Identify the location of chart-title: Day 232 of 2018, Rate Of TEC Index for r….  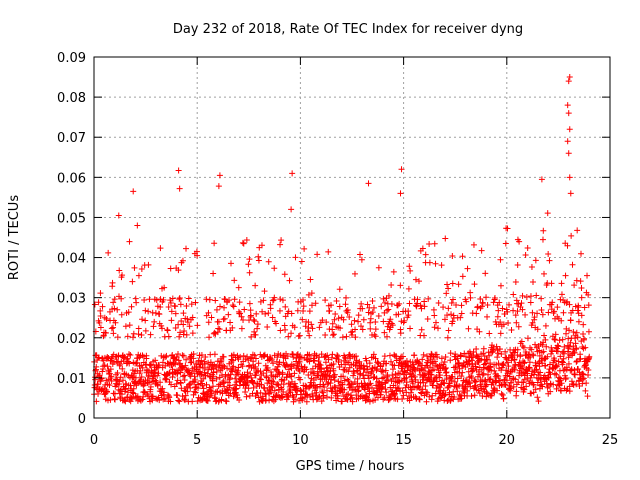
(348, 29).